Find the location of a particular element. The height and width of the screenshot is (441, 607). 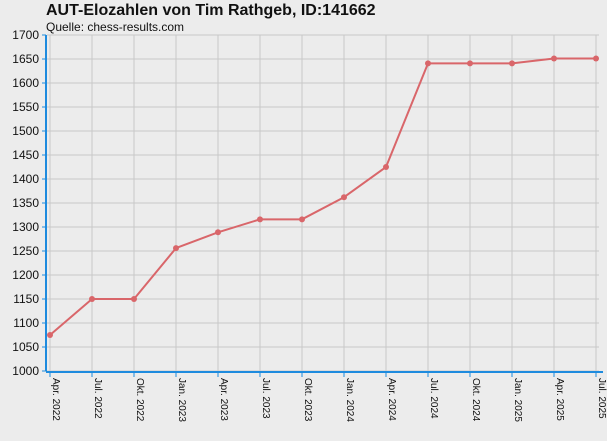

x-tick-label: Jul. 2022 is located at coordinates (97, 398).